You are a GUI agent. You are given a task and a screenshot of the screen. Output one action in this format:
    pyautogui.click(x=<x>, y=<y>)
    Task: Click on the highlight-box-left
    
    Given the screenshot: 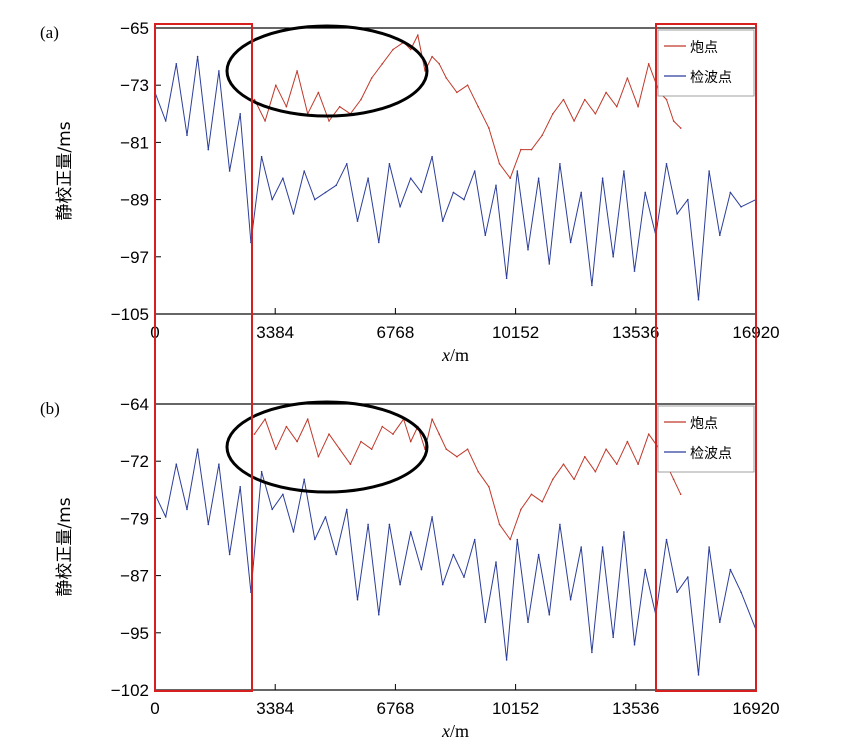 What is the action you would take?
    pyautogui.click(x=203, y=357)
    